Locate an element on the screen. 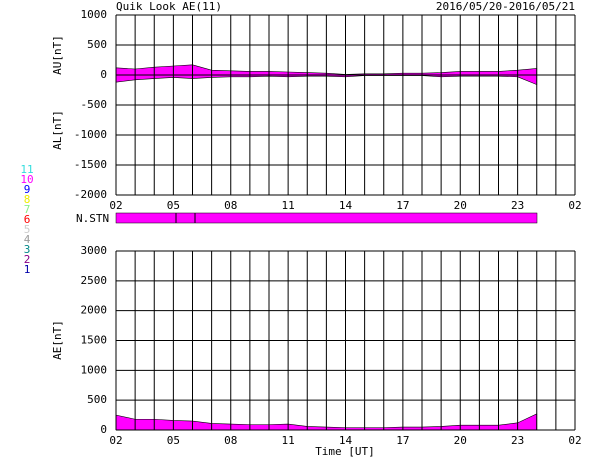  station-label: N.STN is located at coordinates (92, 218).